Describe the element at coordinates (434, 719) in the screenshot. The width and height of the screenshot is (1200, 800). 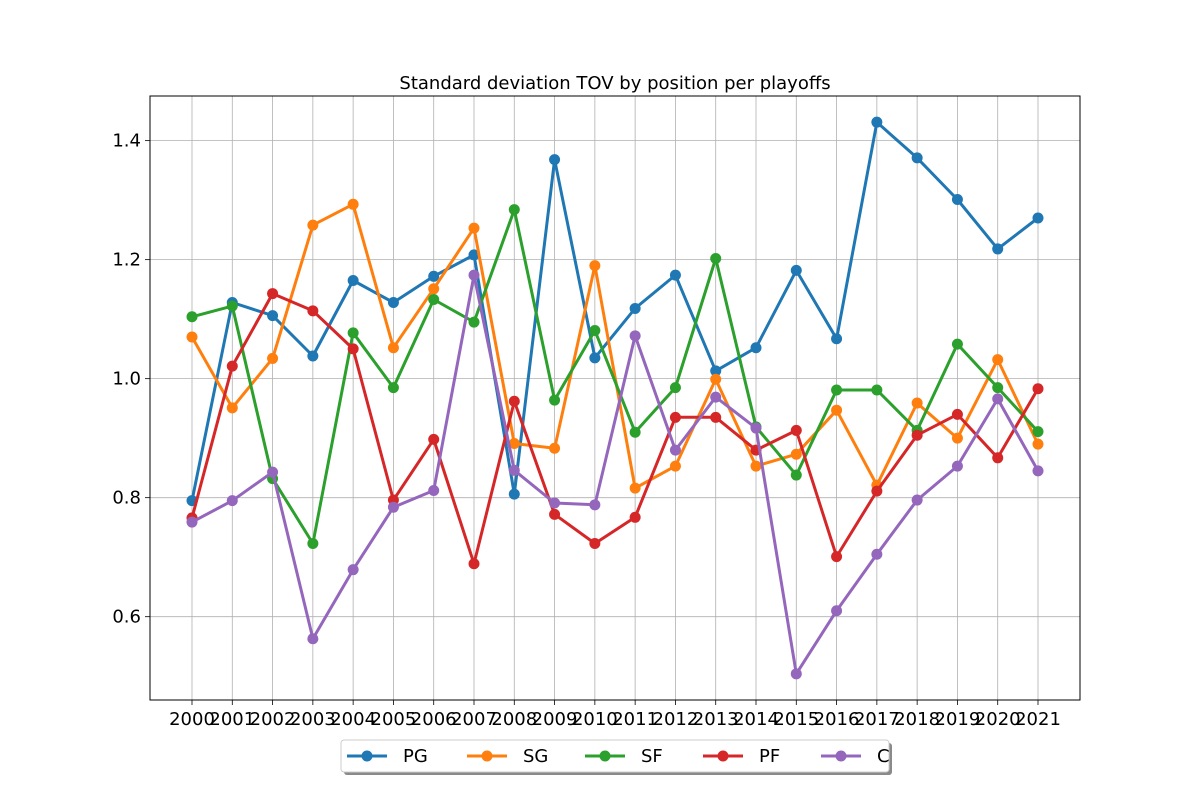
I see `x-tick-label: 2006` at that location.